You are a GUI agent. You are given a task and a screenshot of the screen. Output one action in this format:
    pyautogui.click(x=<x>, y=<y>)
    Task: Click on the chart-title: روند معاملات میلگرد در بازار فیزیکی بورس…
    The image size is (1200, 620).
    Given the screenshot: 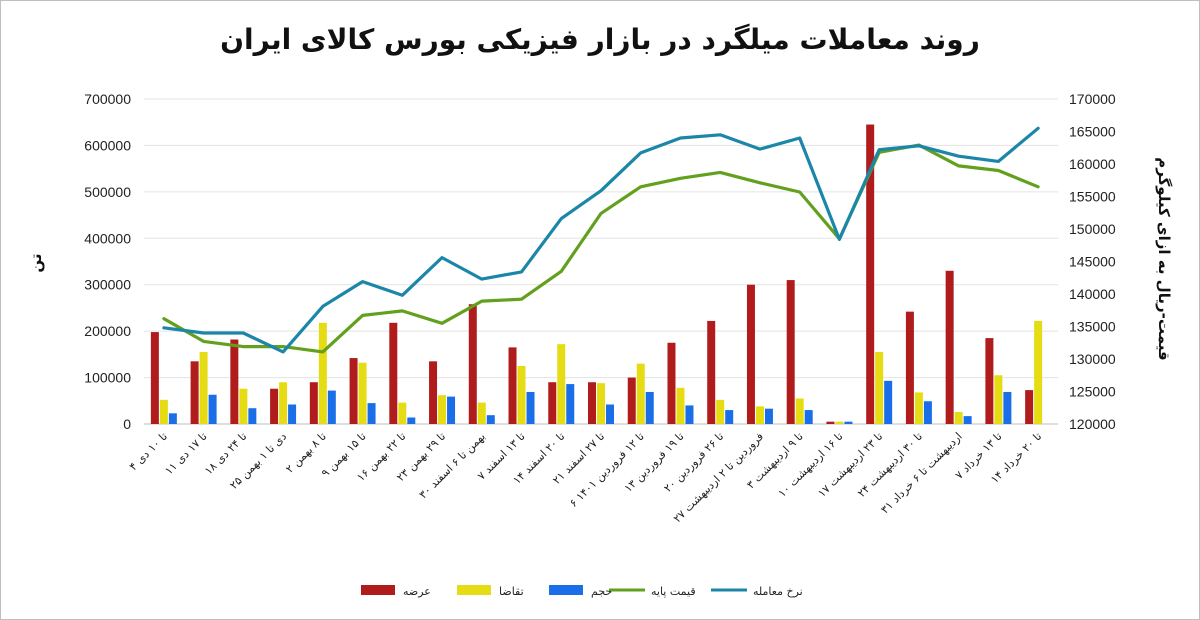 What is the action you would take?
    pyautogui.click(x=600, y=39)
    